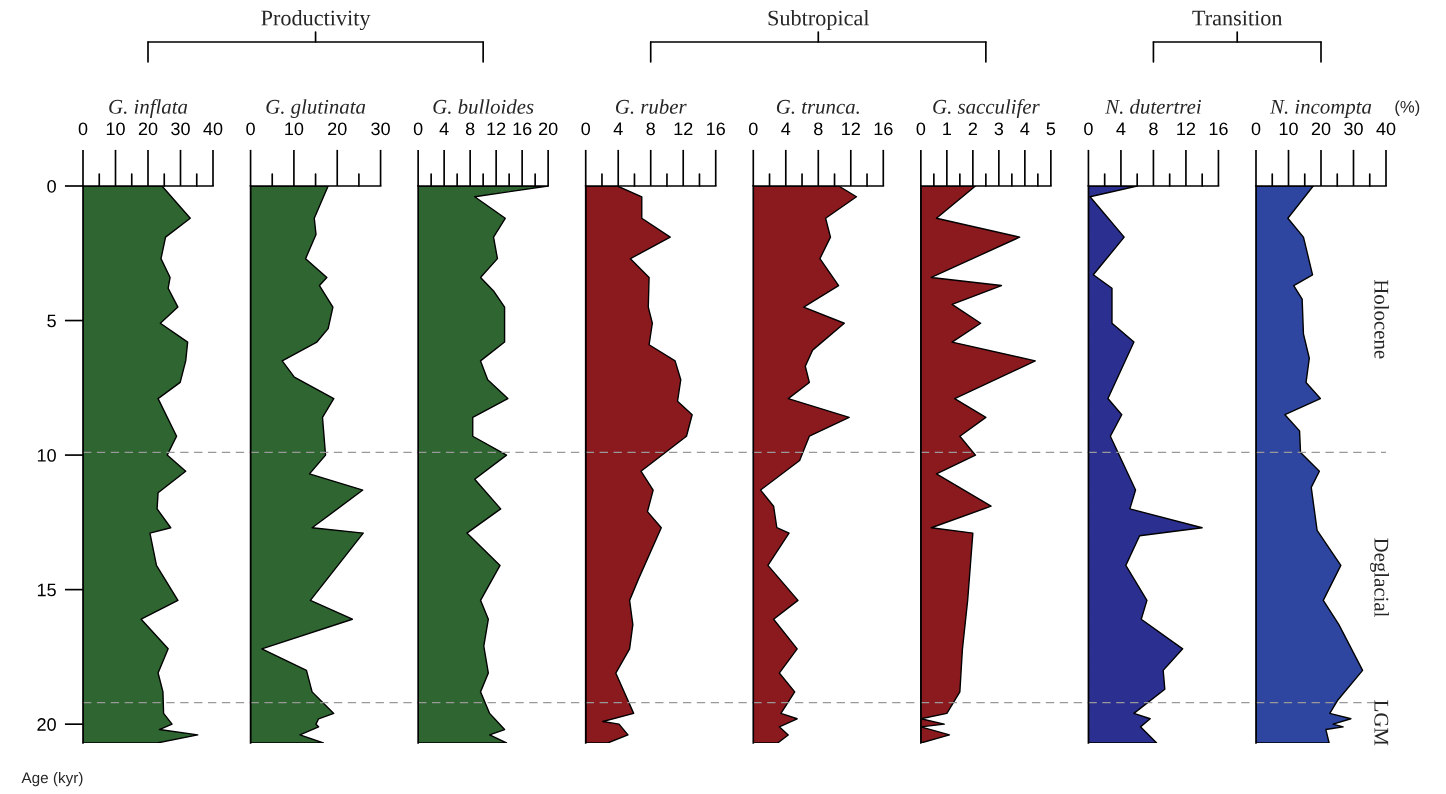 This screenshot has height=794, width=1446. What do you see at coordinates (148, 108) in the screenshot?
I see `chart-title: G. inflata` at bounding box center [148, 108].